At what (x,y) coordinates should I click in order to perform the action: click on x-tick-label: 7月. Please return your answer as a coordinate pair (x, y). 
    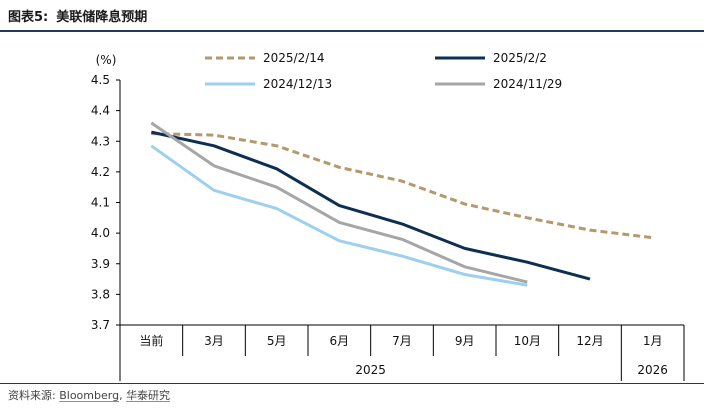
    Looking at the image, I should click on (402, 341).